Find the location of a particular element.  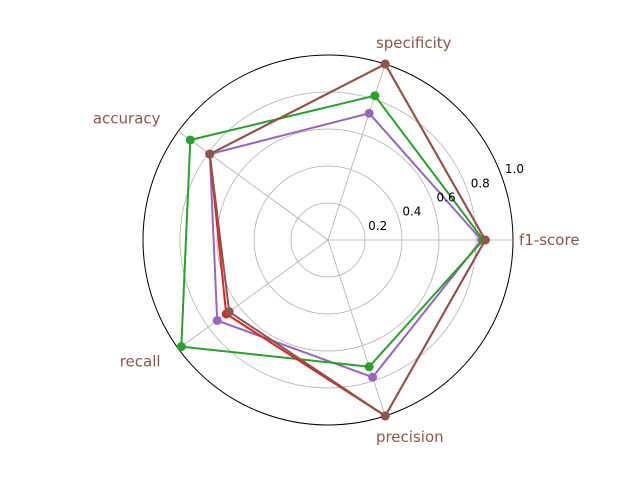

axis-label-recall: recall is located at coordinates (140, 362).